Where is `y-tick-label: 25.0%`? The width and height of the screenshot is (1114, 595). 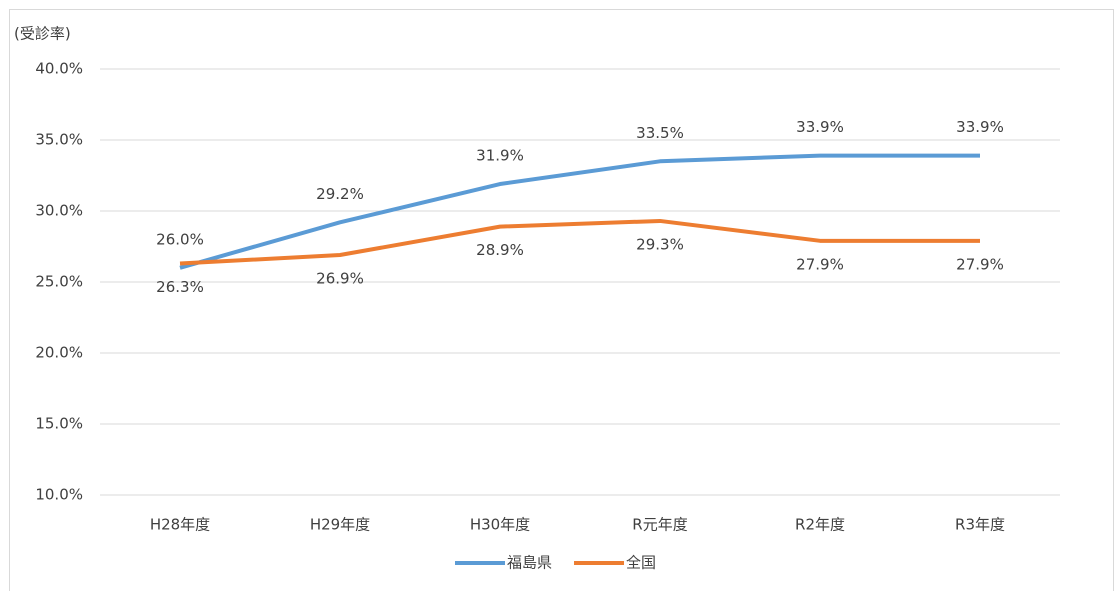 y-tick-label: 25.0% is located at coordinates (59, 282).